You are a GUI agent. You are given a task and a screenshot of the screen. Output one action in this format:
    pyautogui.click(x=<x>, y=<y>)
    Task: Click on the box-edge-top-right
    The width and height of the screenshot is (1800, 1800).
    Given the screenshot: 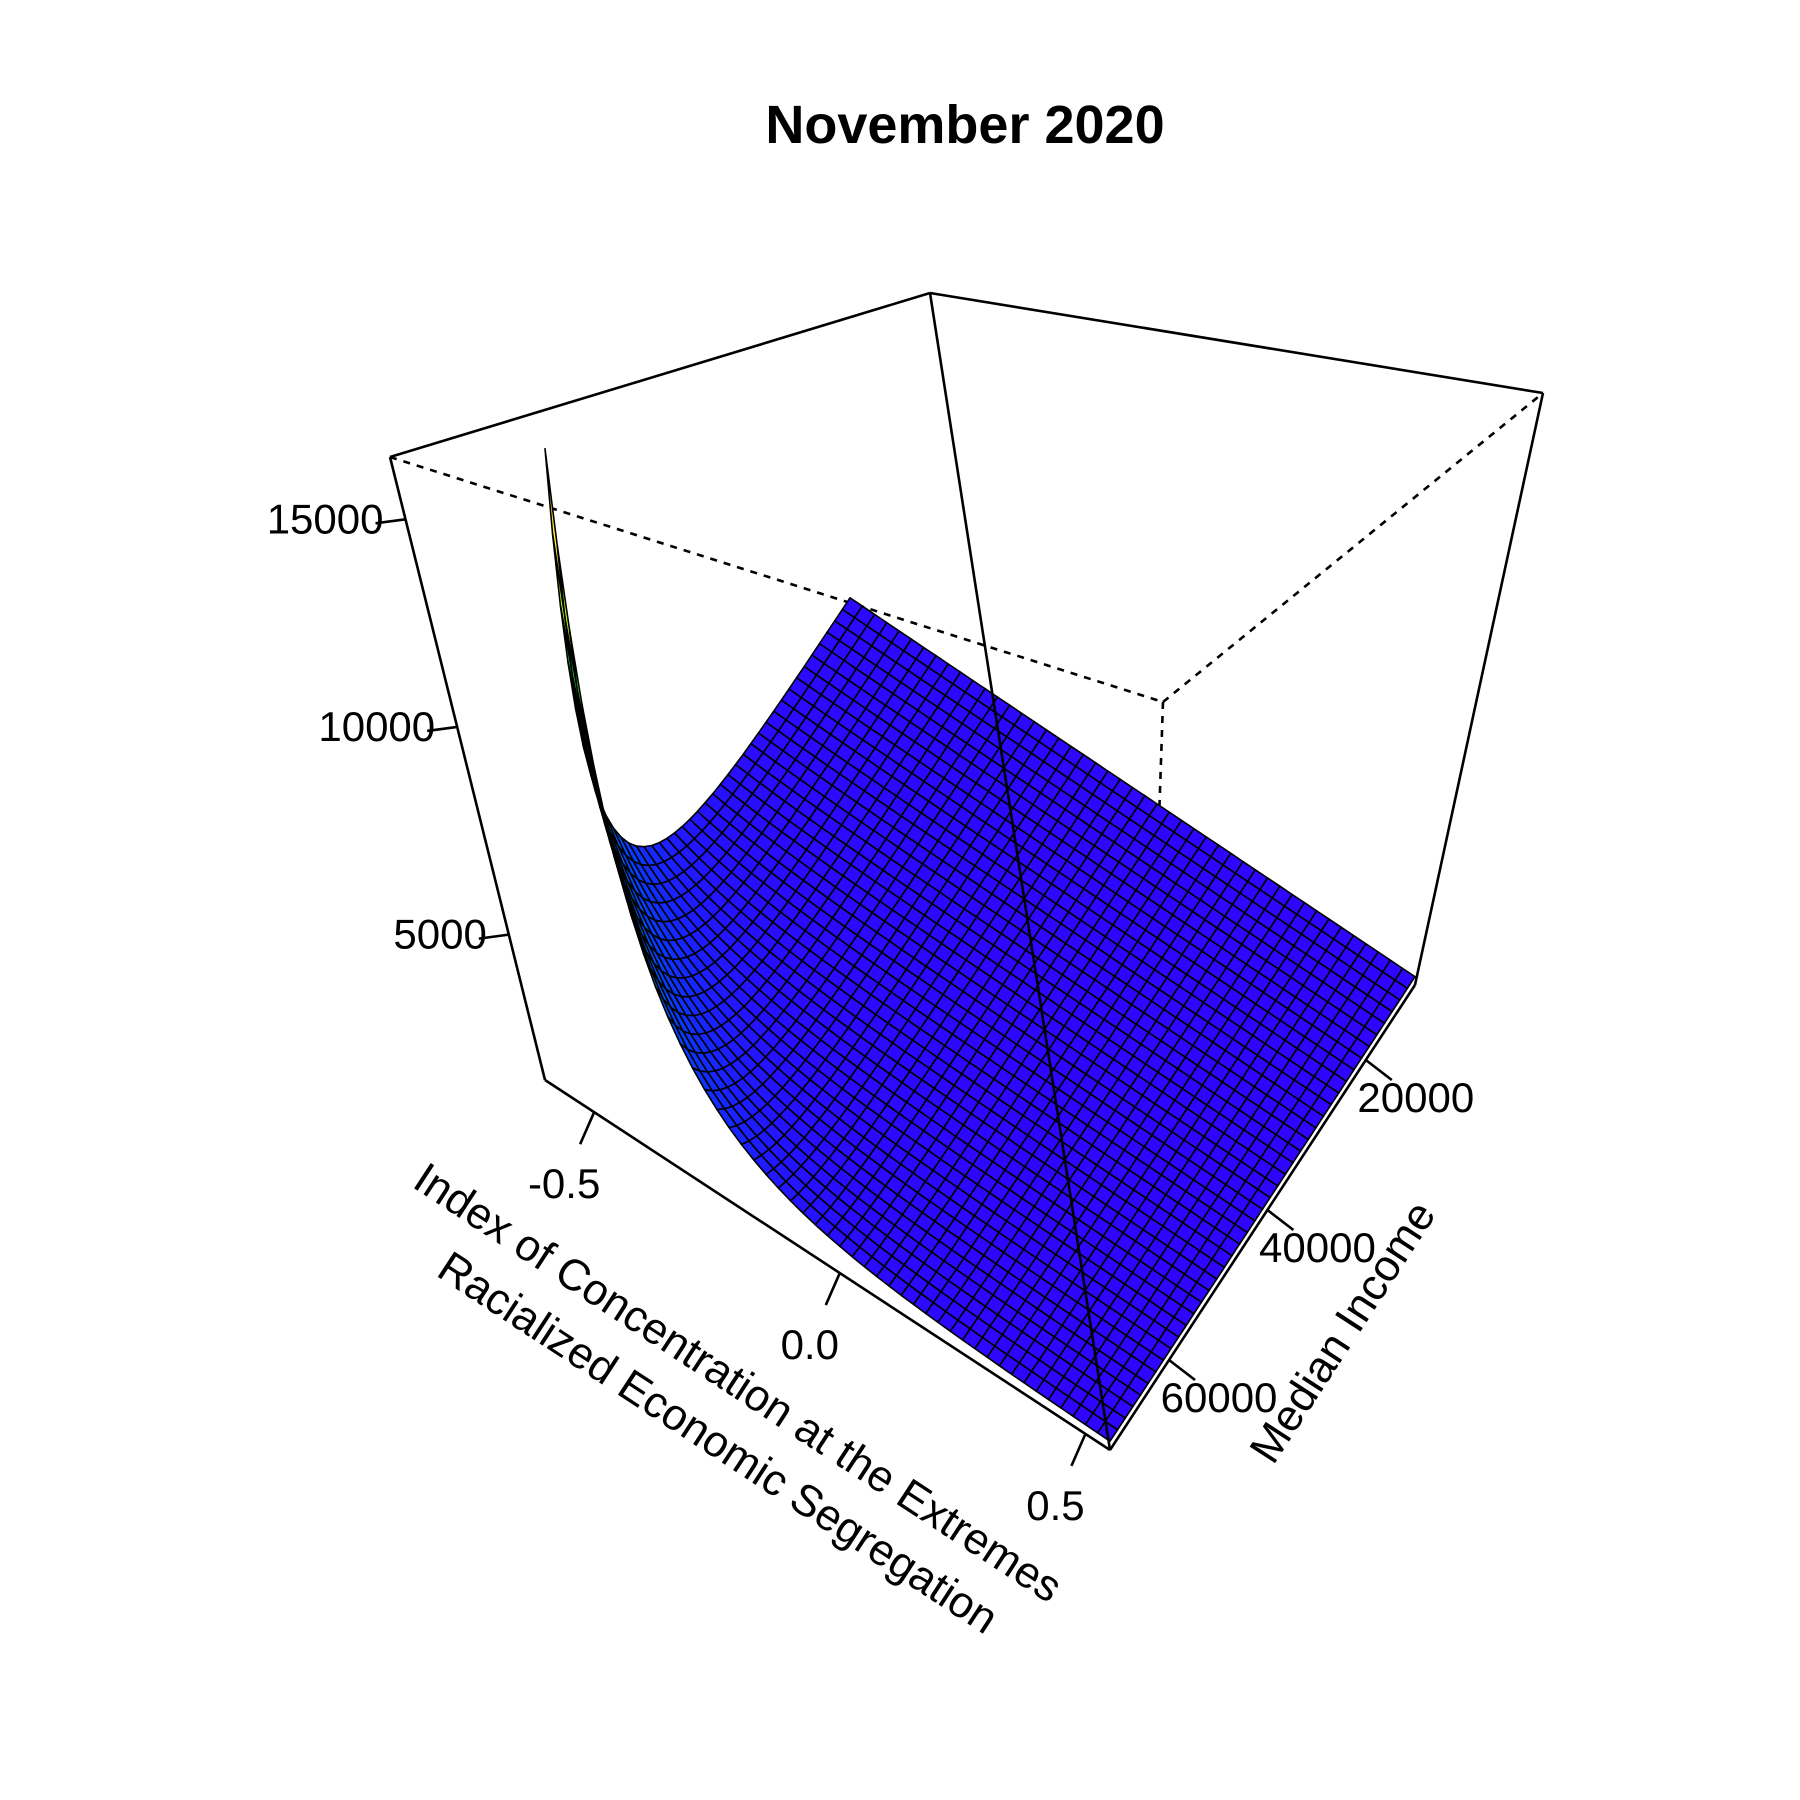 What is the action you would take?
    pyautogui.click(x=1236, y=343)
    